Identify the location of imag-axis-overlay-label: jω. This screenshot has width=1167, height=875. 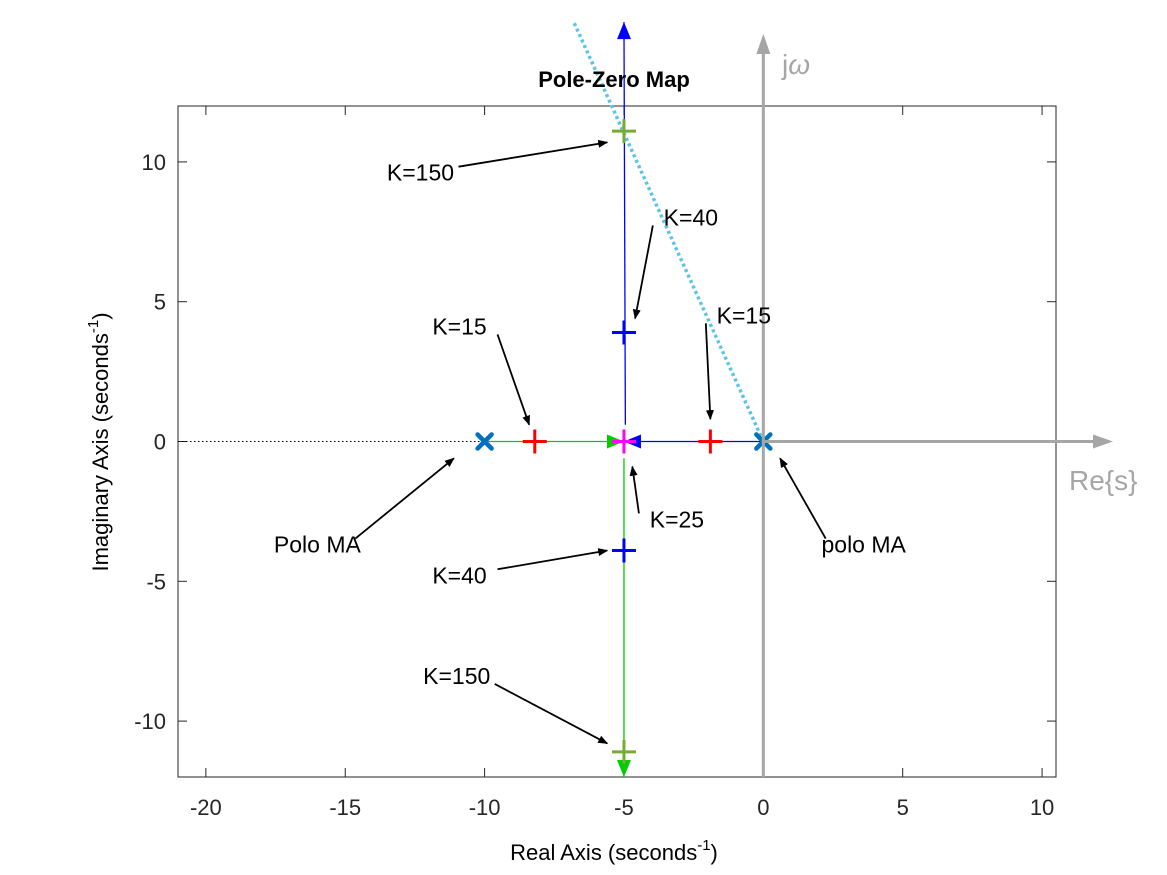
(795, 64).